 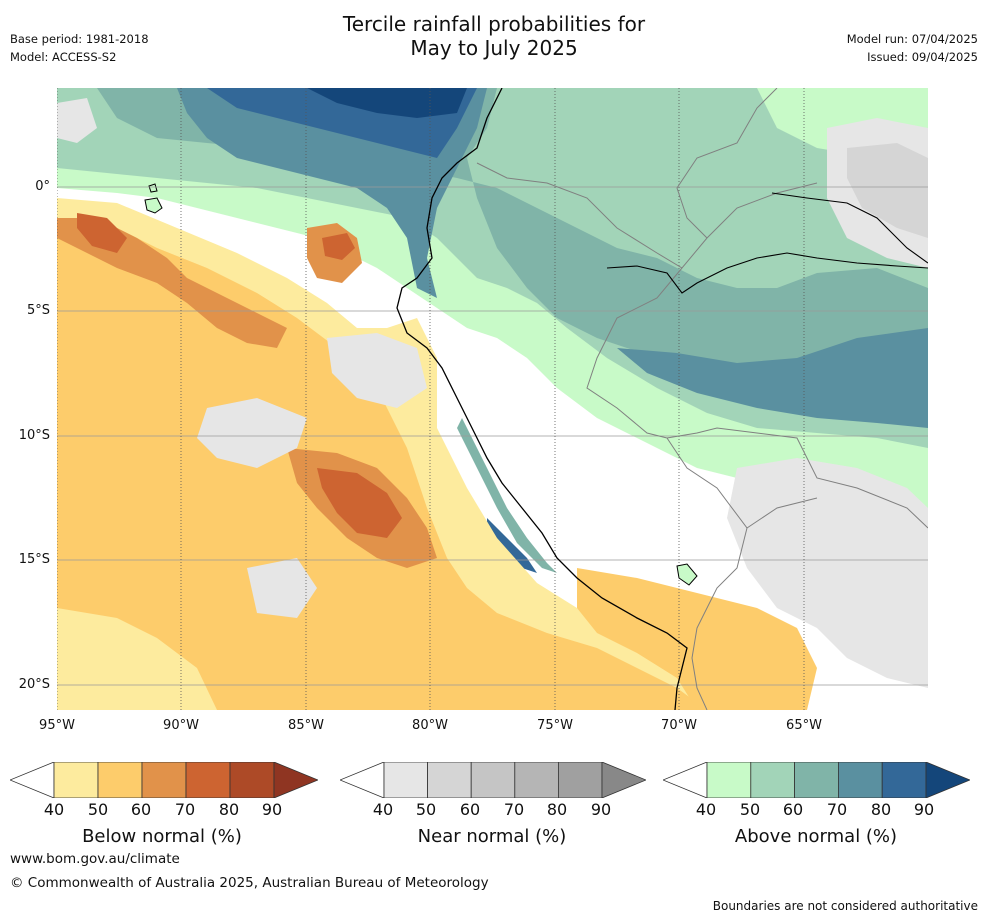 I want to click on tick-below-50: 50, so click(x=98, y=809).